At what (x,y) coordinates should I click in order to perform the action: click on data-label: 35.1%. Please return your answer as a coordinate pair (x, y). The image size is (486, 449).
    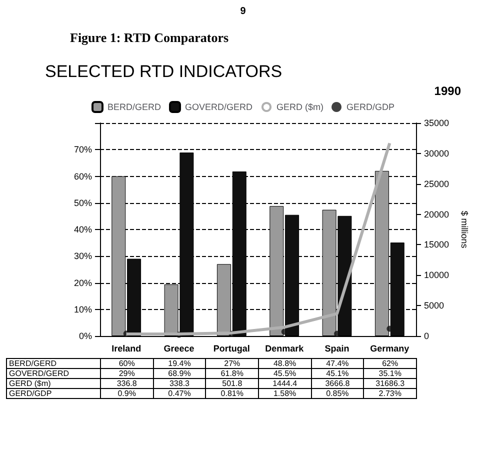
    Looking at the image, I should click on (390, 373).